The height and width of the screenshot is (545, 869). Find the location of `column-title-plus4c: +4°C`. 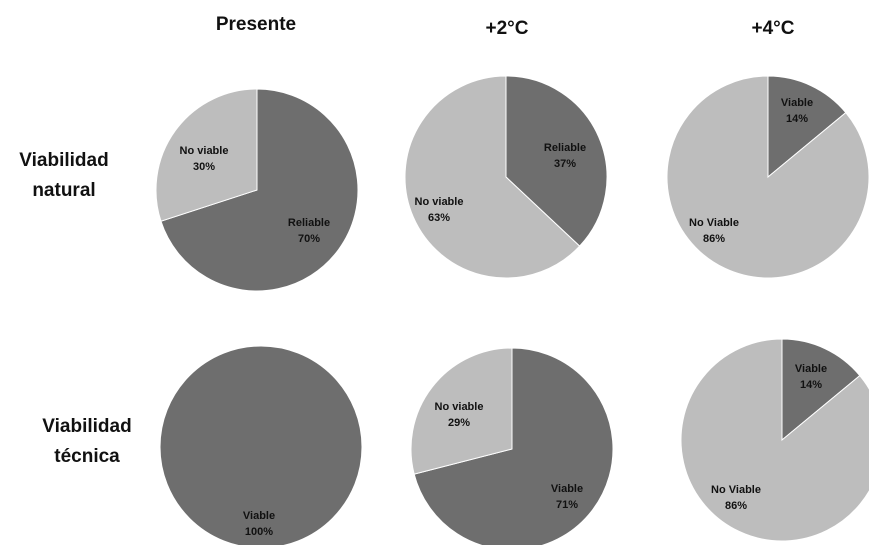

column-title-plus4c: +4°C is located at coordinates (773, 28).